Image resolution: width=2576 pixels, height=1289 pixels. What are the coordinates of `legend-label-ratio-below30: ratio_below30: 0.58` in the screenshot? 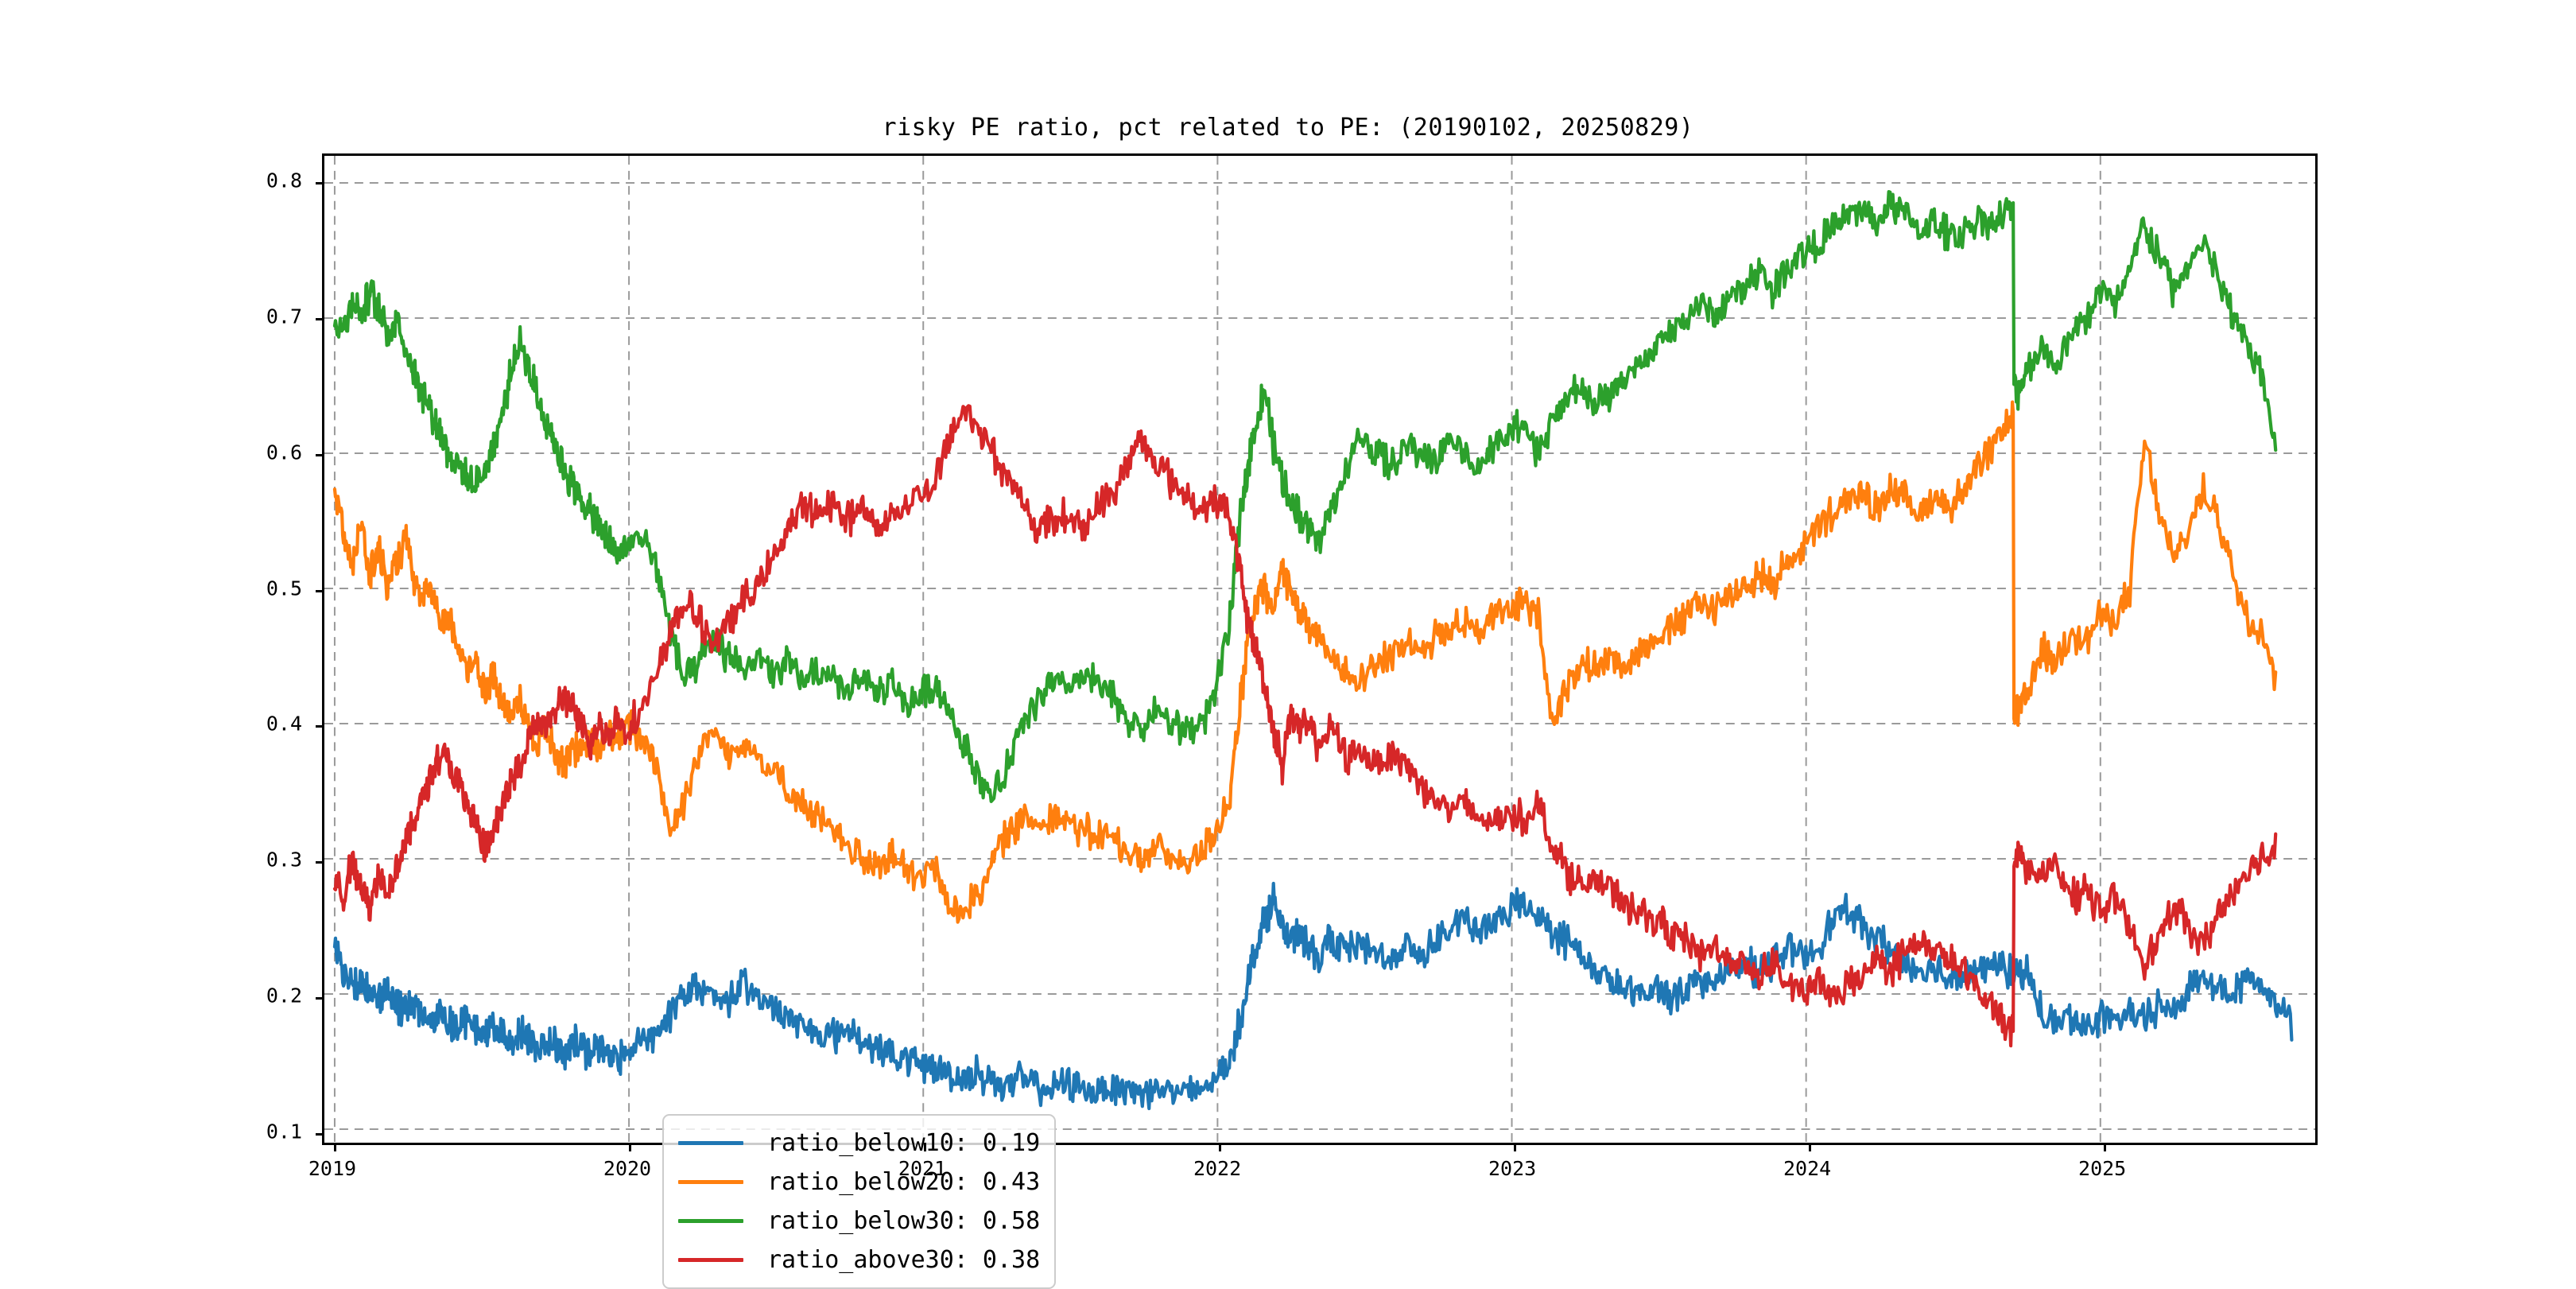 It's located at (904, 1221).